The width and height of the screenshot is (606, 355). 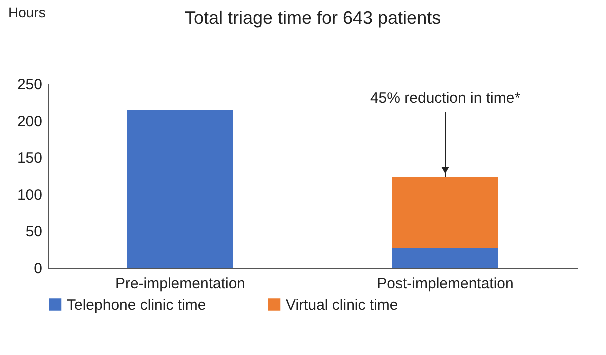 What do you see at coordinates (34, 232) in the screenshot?
I see `y-tick-label: 50` at bounding box center [34, 232].